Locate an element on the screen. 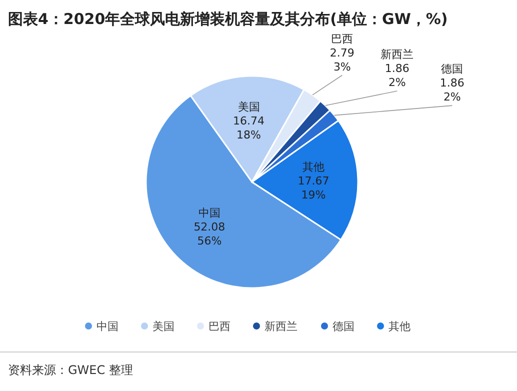  data-label: 16.74 18% is located at coordinates (249, 128).